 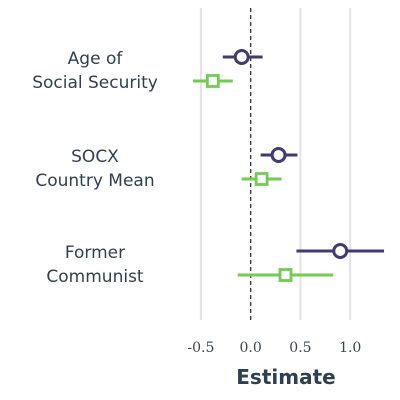 I want to click on category-label: Age of, so click(x=96, y=59).